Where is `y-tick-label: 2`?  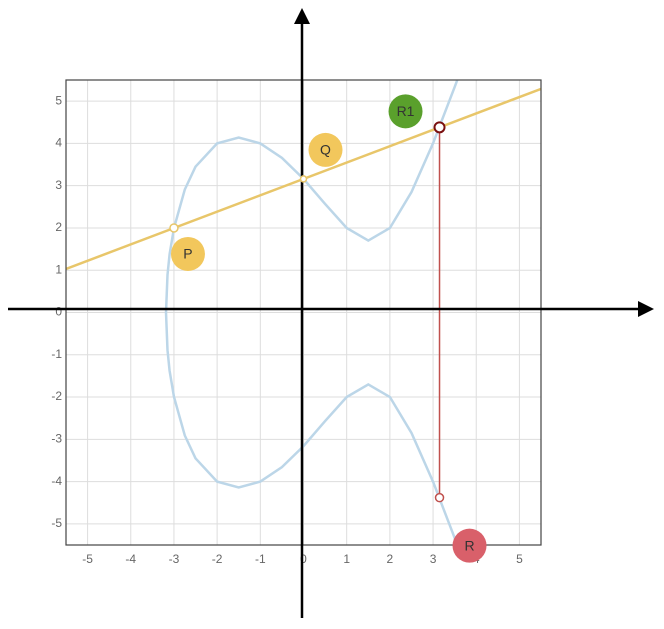
y-tick-label: 2 is located at coordinates (58, 227).